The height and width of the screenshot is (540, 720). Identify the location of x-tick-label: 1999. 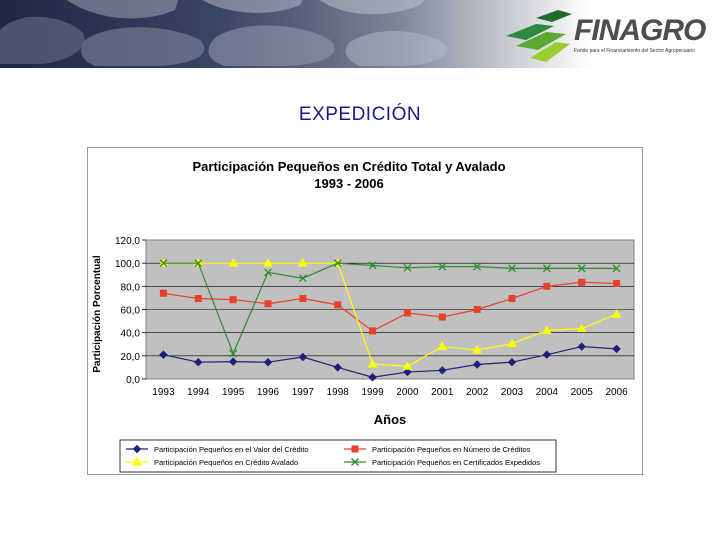
(372, 392).